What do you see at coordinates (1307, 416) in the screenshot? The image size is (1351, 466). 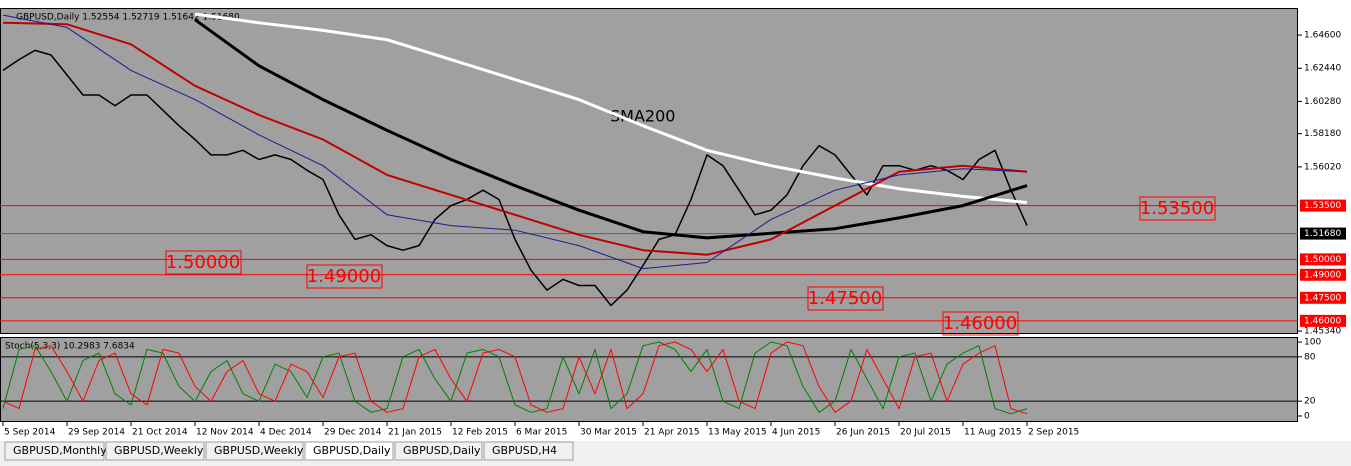 I see `y-tick-label: 0` at bounding box center [1307, 416].